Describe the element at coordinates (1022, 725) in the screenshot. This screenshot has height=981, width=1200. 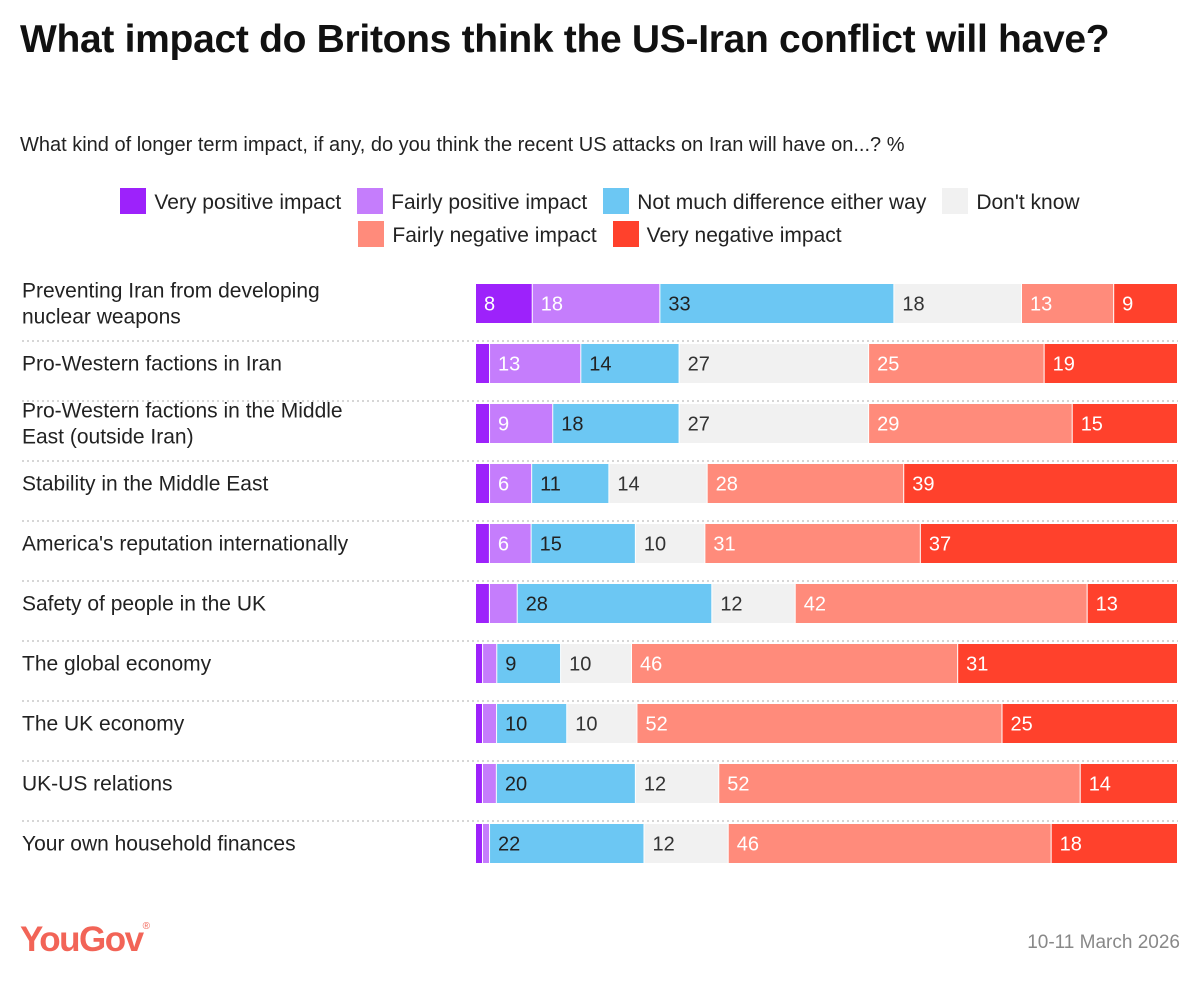
I see `data-label: 25` at that location.